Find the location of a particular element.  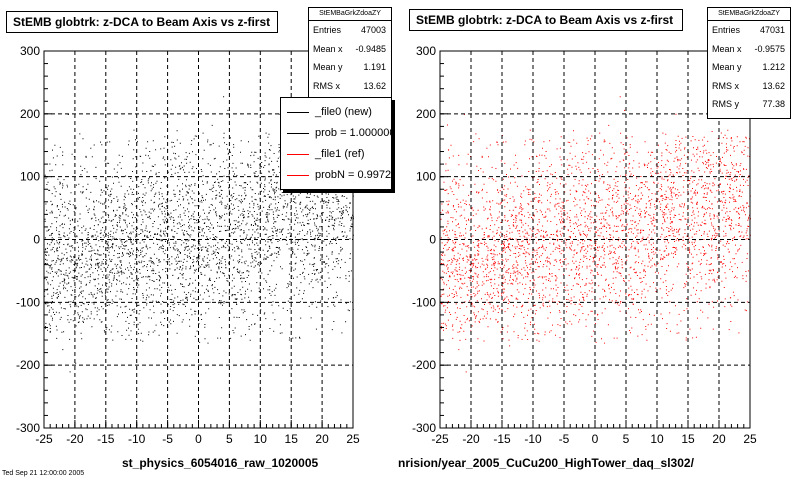

right-y-tick-label: 200 is located at coordinates (426, 114).